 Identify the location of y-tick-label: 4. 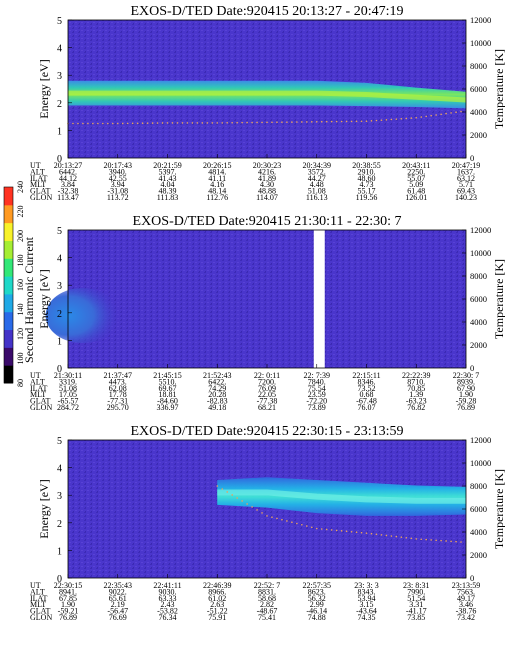
(59, 469).